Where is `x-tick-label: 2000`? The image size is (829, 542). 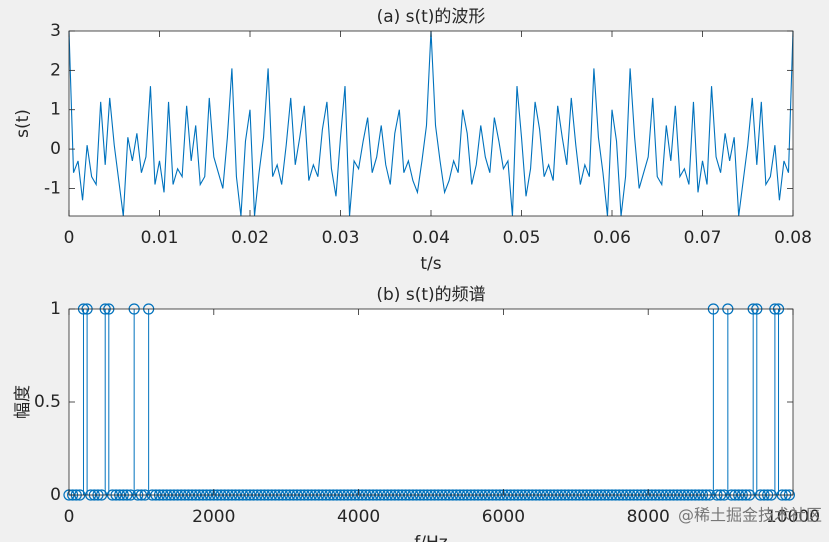
x-tick-label: 2000 is located at coordinates (213, 517).